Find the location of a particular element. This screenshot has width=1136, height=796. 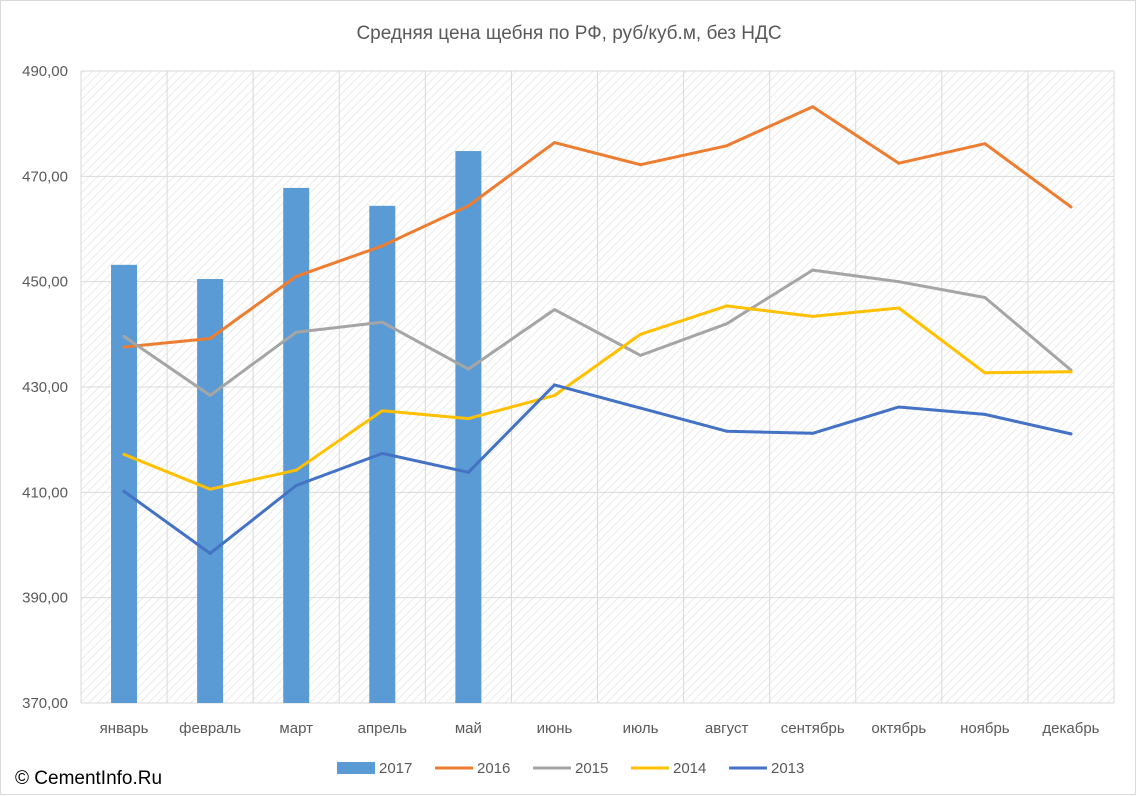

point-2016-май is located at coordinates (468, 206).